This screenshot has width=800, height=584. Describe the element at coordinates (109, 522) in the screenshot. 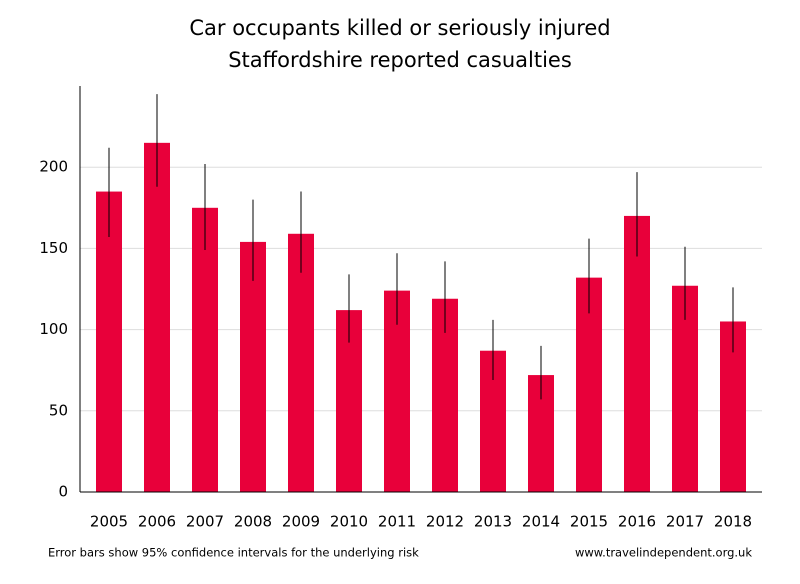

I see `x-tick-label: 2005` at that location.